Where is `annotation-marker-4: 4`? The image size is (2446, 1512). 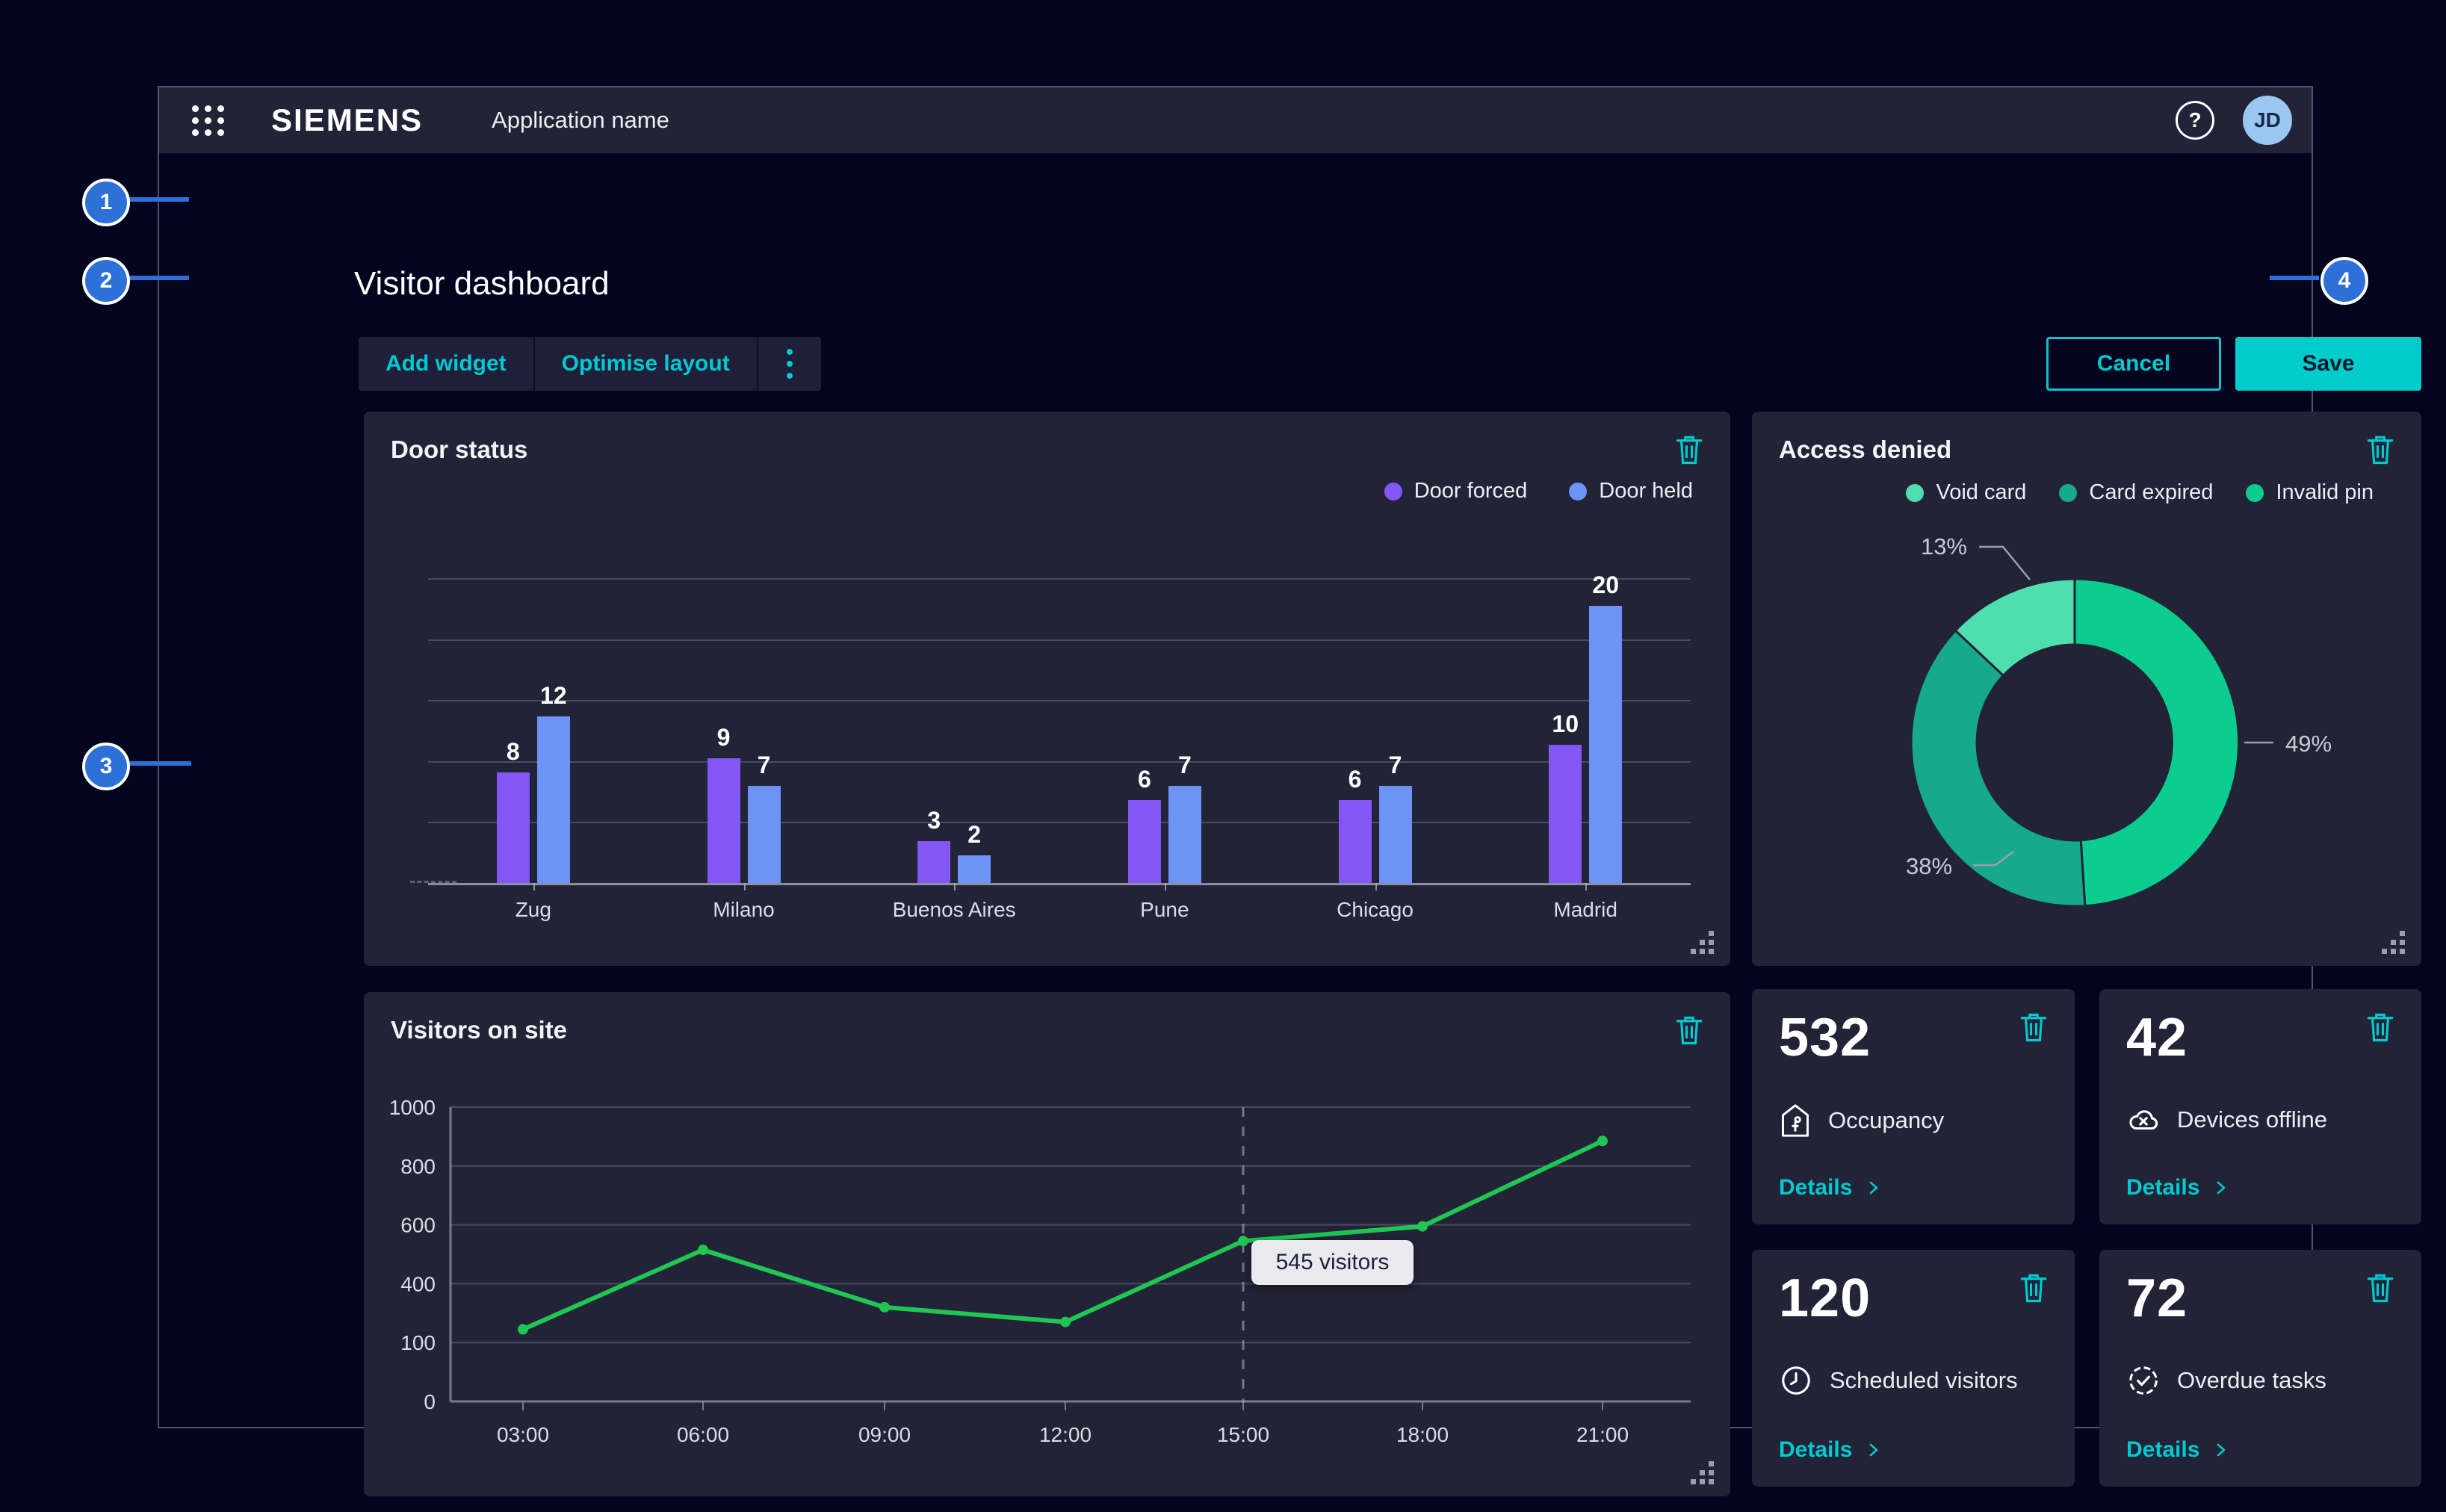
annotation-marker-4: 4 is located at coordinates (2344, 281).